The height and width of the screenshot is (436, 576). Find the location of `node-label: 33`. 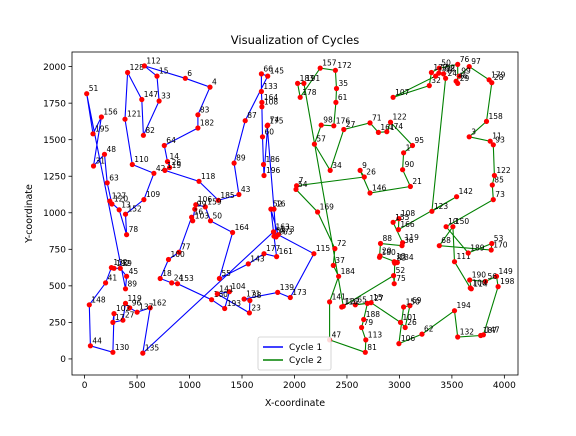

node-label: 33 is located at coordinates (166, 96).